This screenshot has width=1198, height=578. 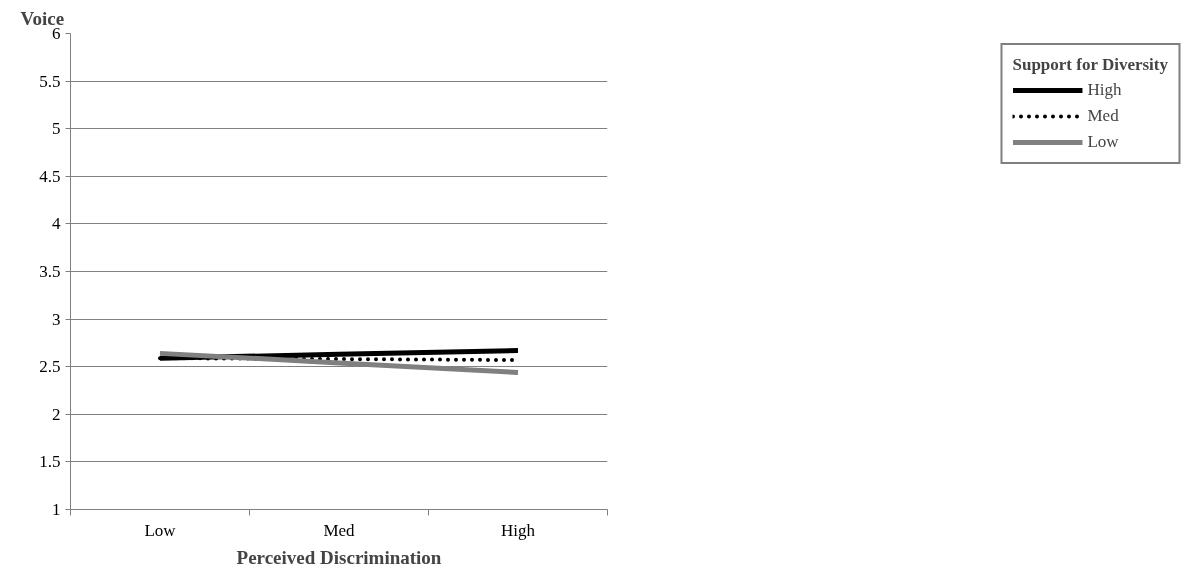 I want to click on legend-label: Med, so click(x=1103, y=116).